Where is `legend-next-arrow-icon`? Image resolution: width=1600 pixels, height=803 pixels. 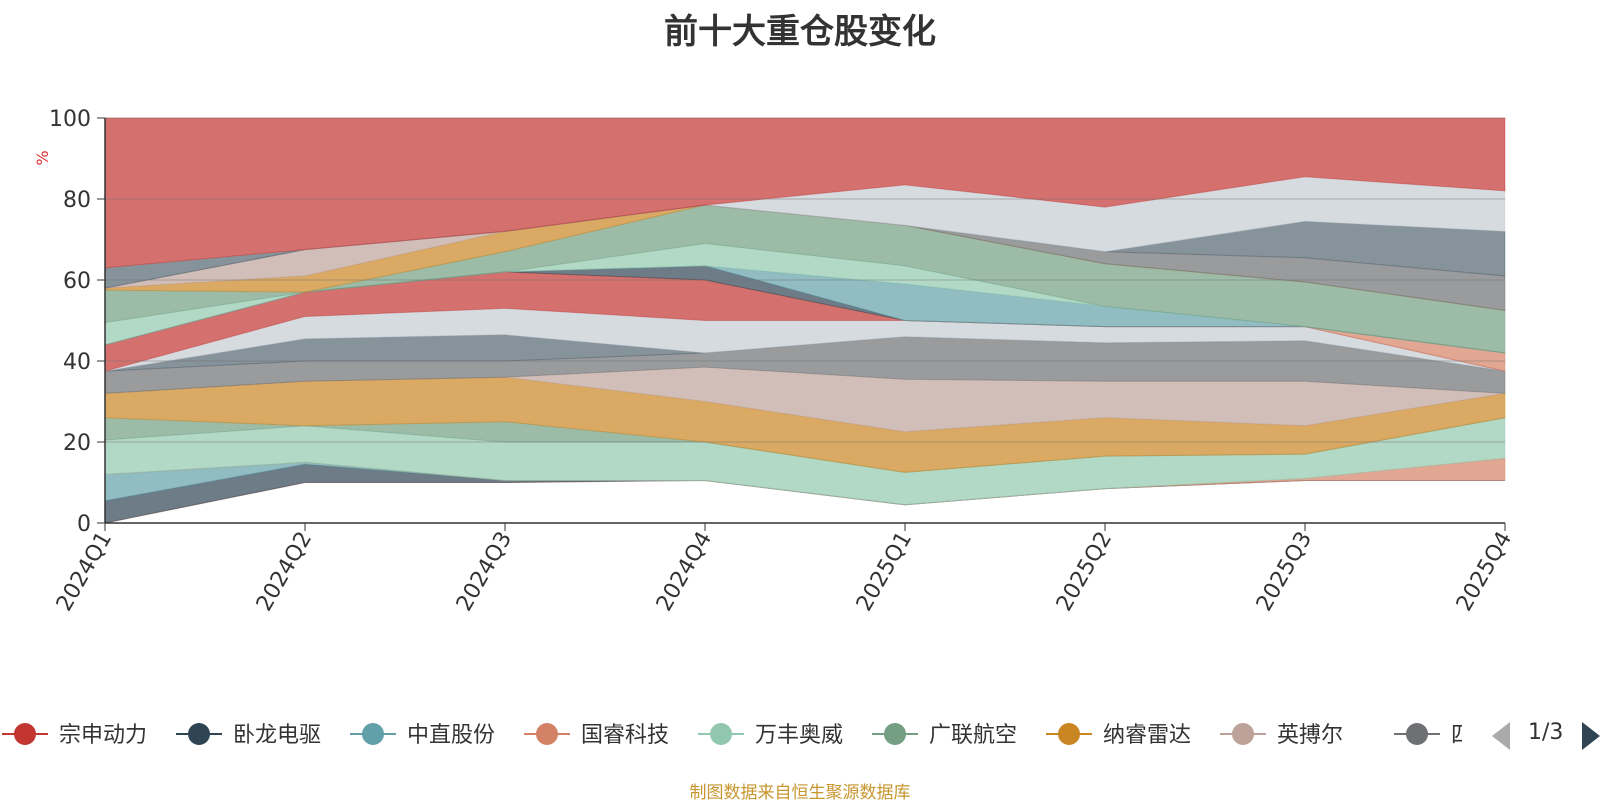
legend-next-arrow-icon is located at coordinates (1591, 736).